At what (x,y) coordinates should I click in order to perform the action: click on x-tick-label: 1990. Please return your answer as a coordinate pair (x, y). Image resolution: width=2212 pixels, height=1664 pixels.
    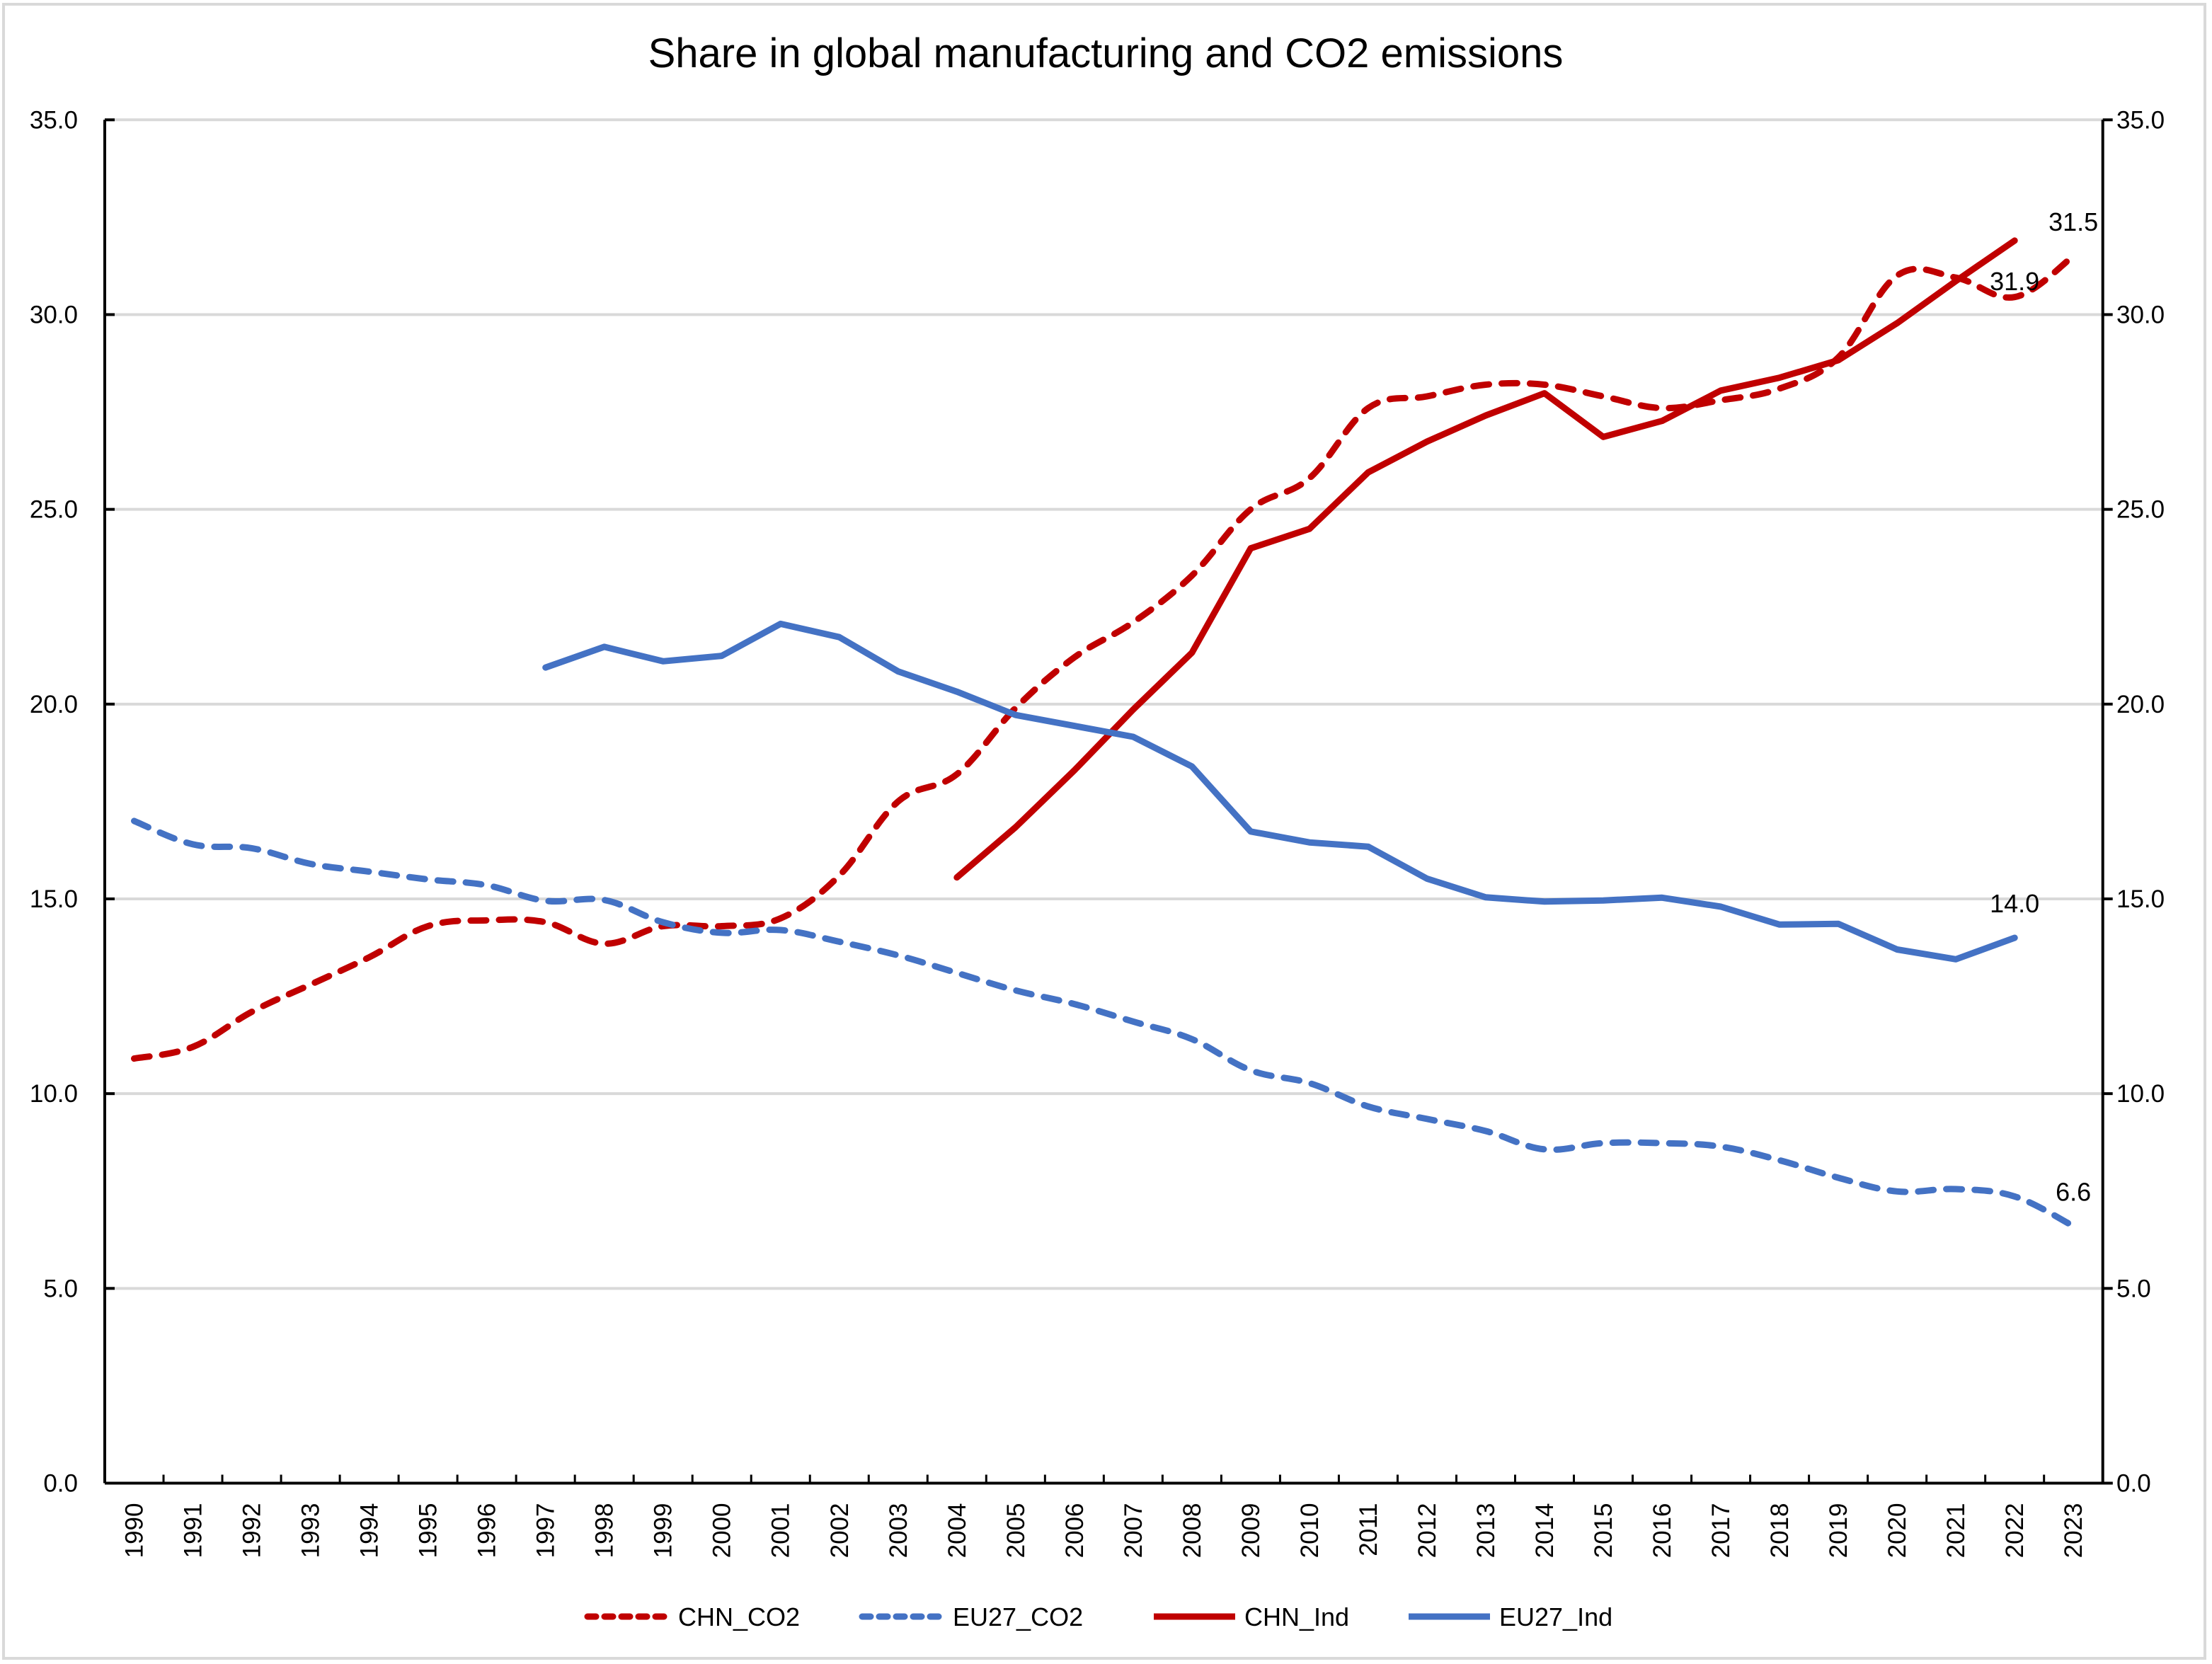
    Looking at the image, I should click on (135, 1531).